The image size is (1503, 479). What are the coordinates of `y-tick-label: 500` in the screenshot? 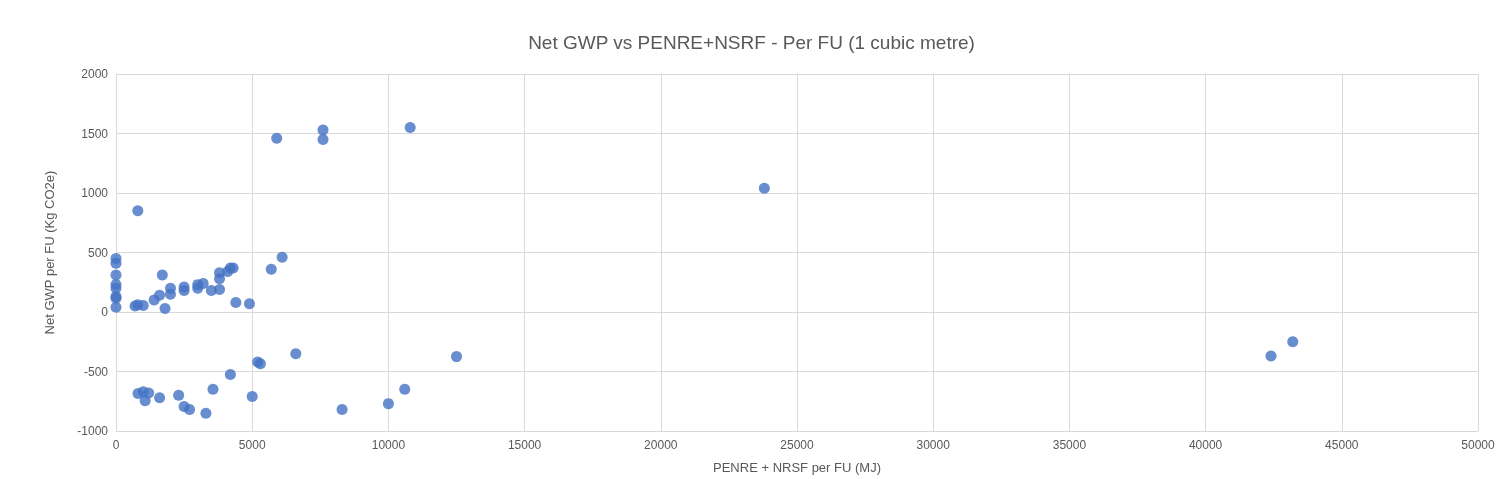 It's located at (98, 252).